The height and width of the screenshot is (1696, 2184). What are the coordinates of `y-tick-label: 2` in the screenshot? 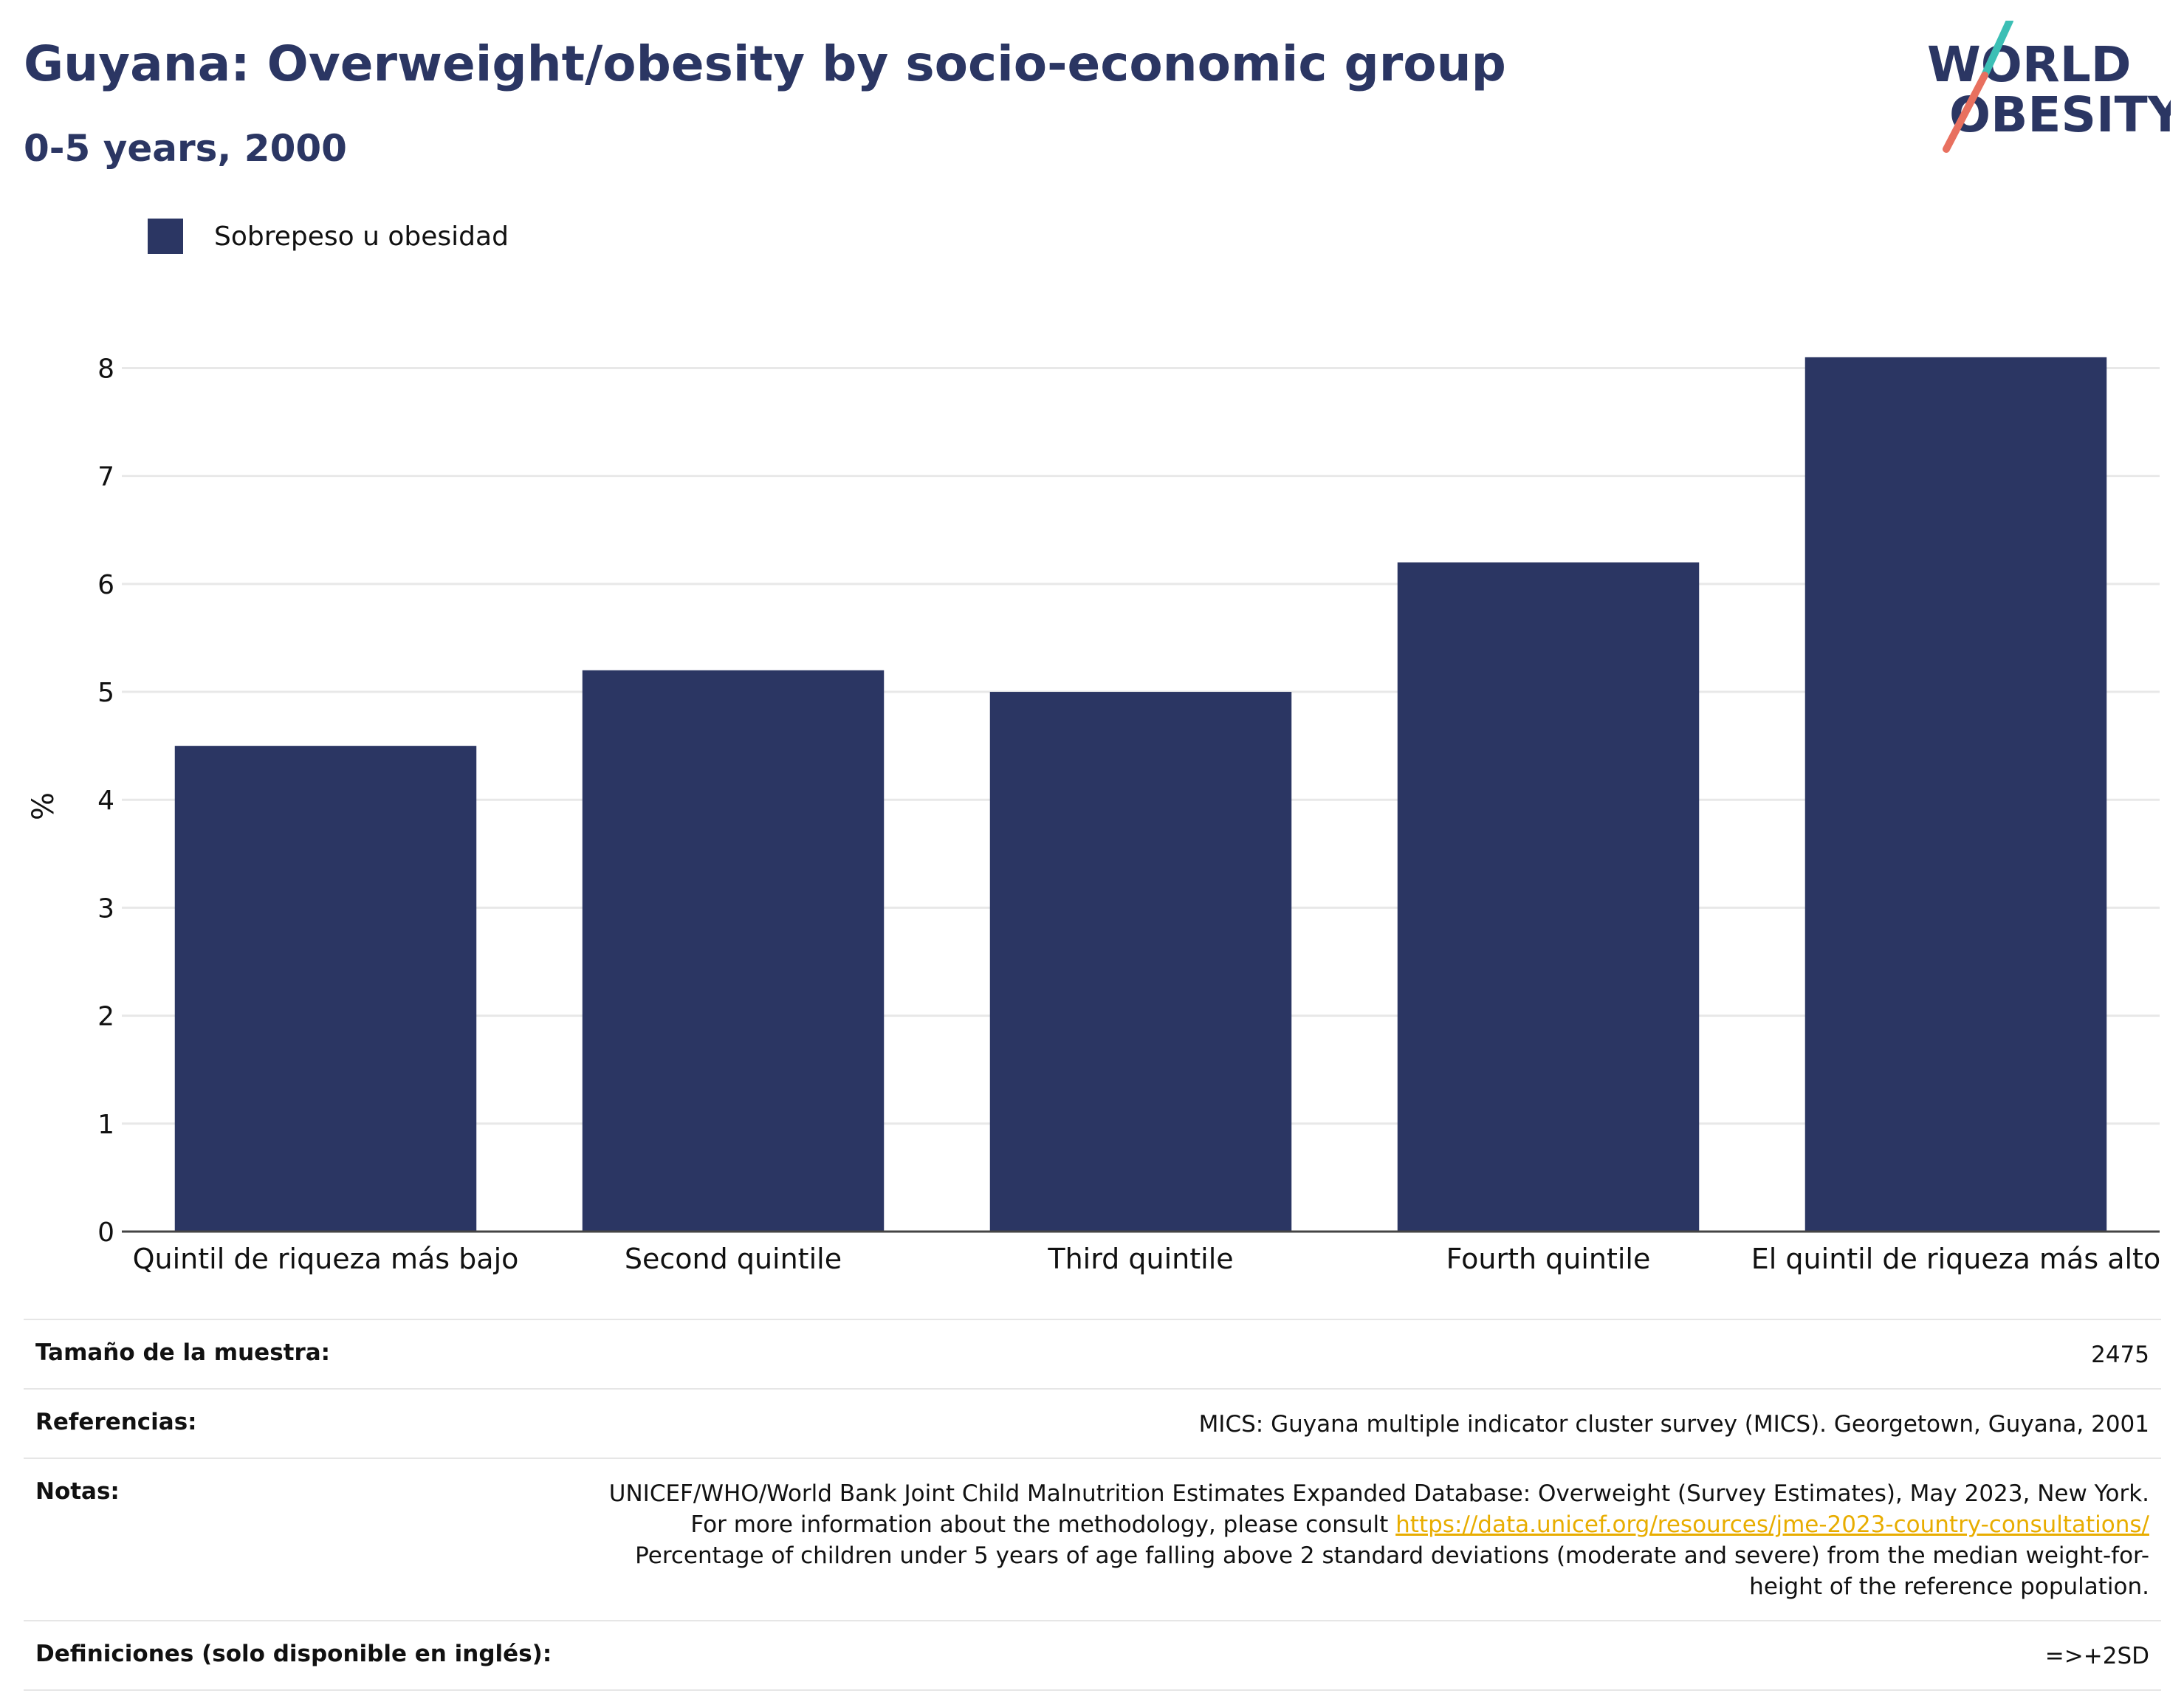 It's located at (105, 1017).